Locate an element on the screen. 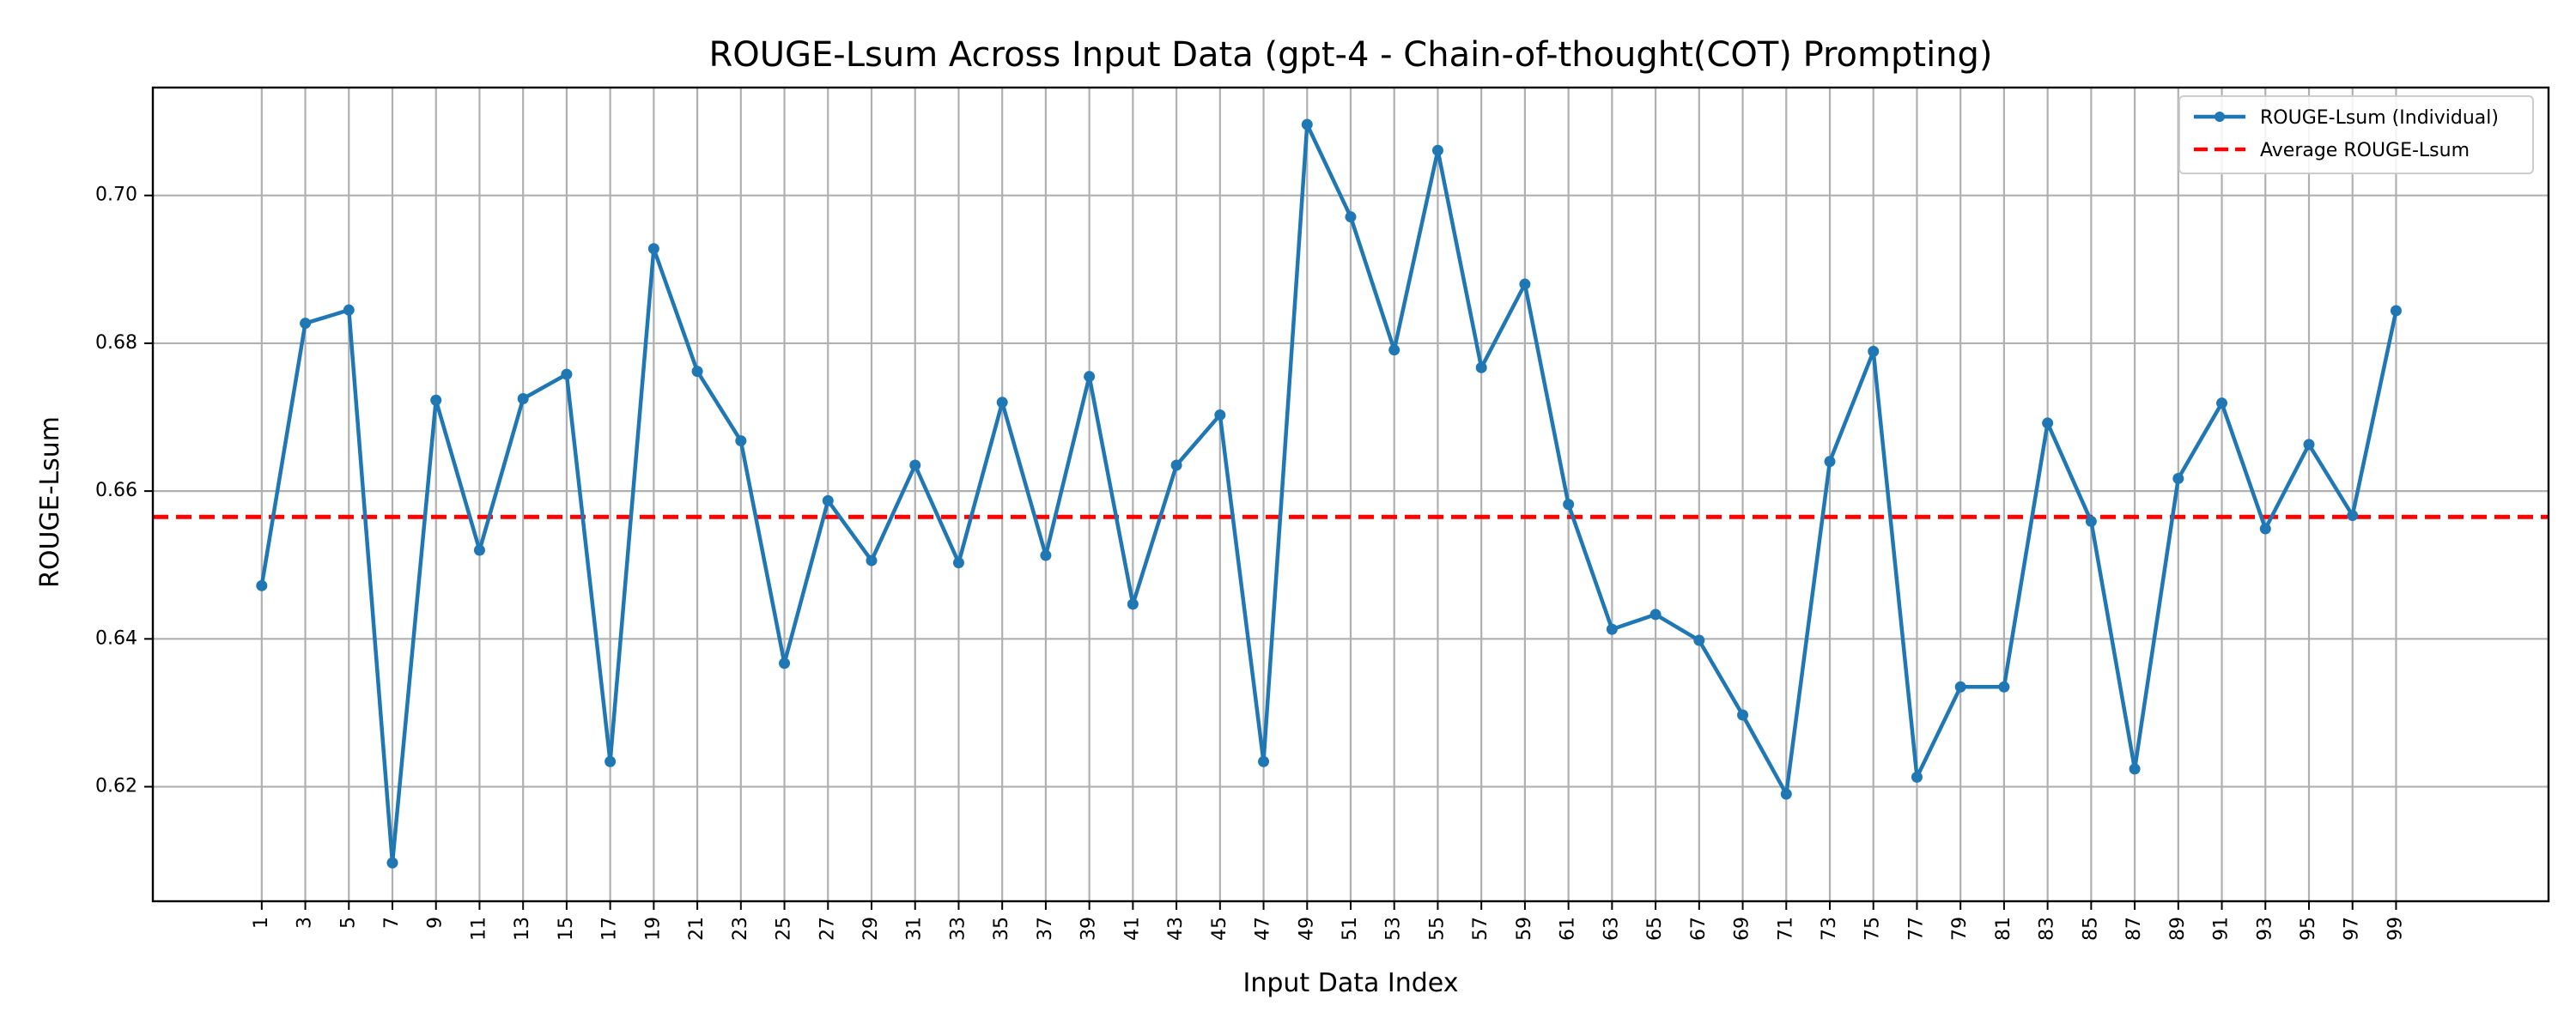 The height and width of the screenshot is (1030, 2576). x-tick-label: 77 is located at coordinates (1916, 929).